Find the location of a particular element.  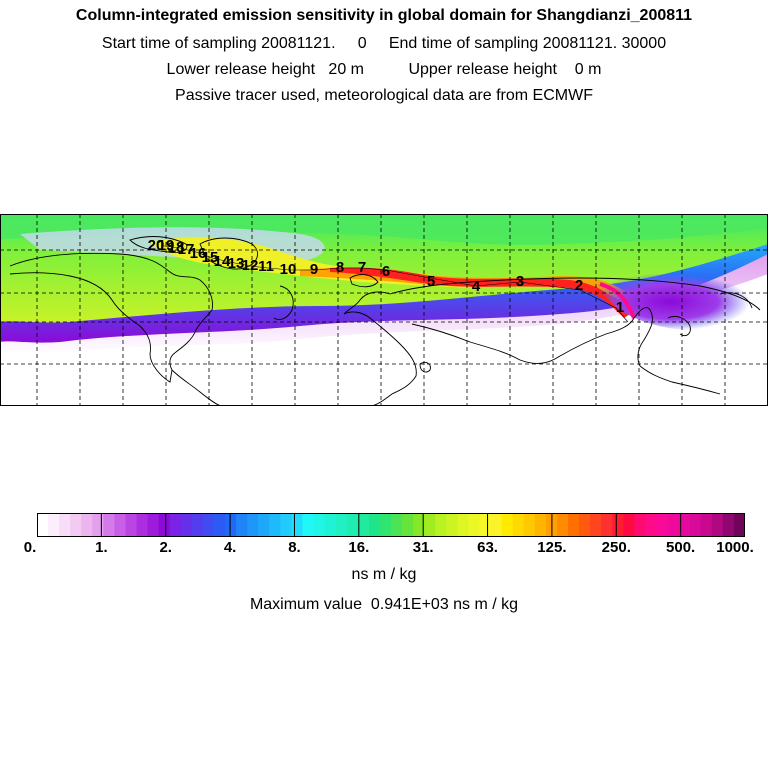

trajectory-label: 18 is located at coordinates (176, 247).